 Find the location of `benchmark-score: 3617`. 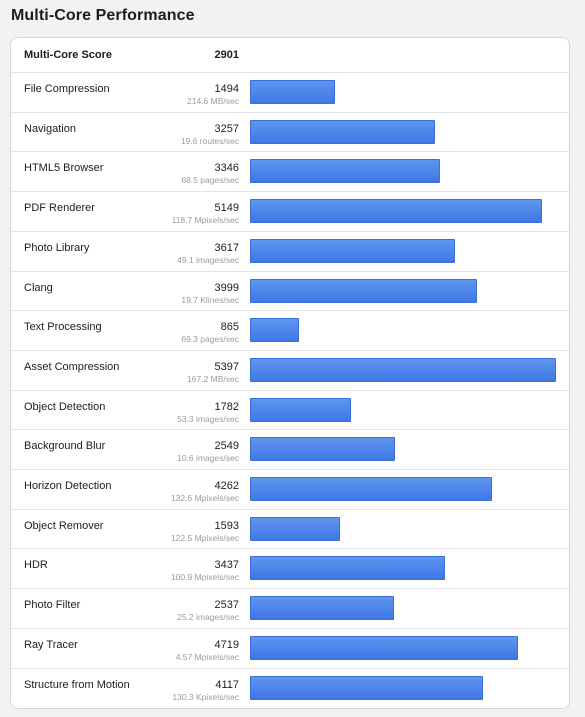

benchmark-score: 3617 is located at coordinates (226, 247).